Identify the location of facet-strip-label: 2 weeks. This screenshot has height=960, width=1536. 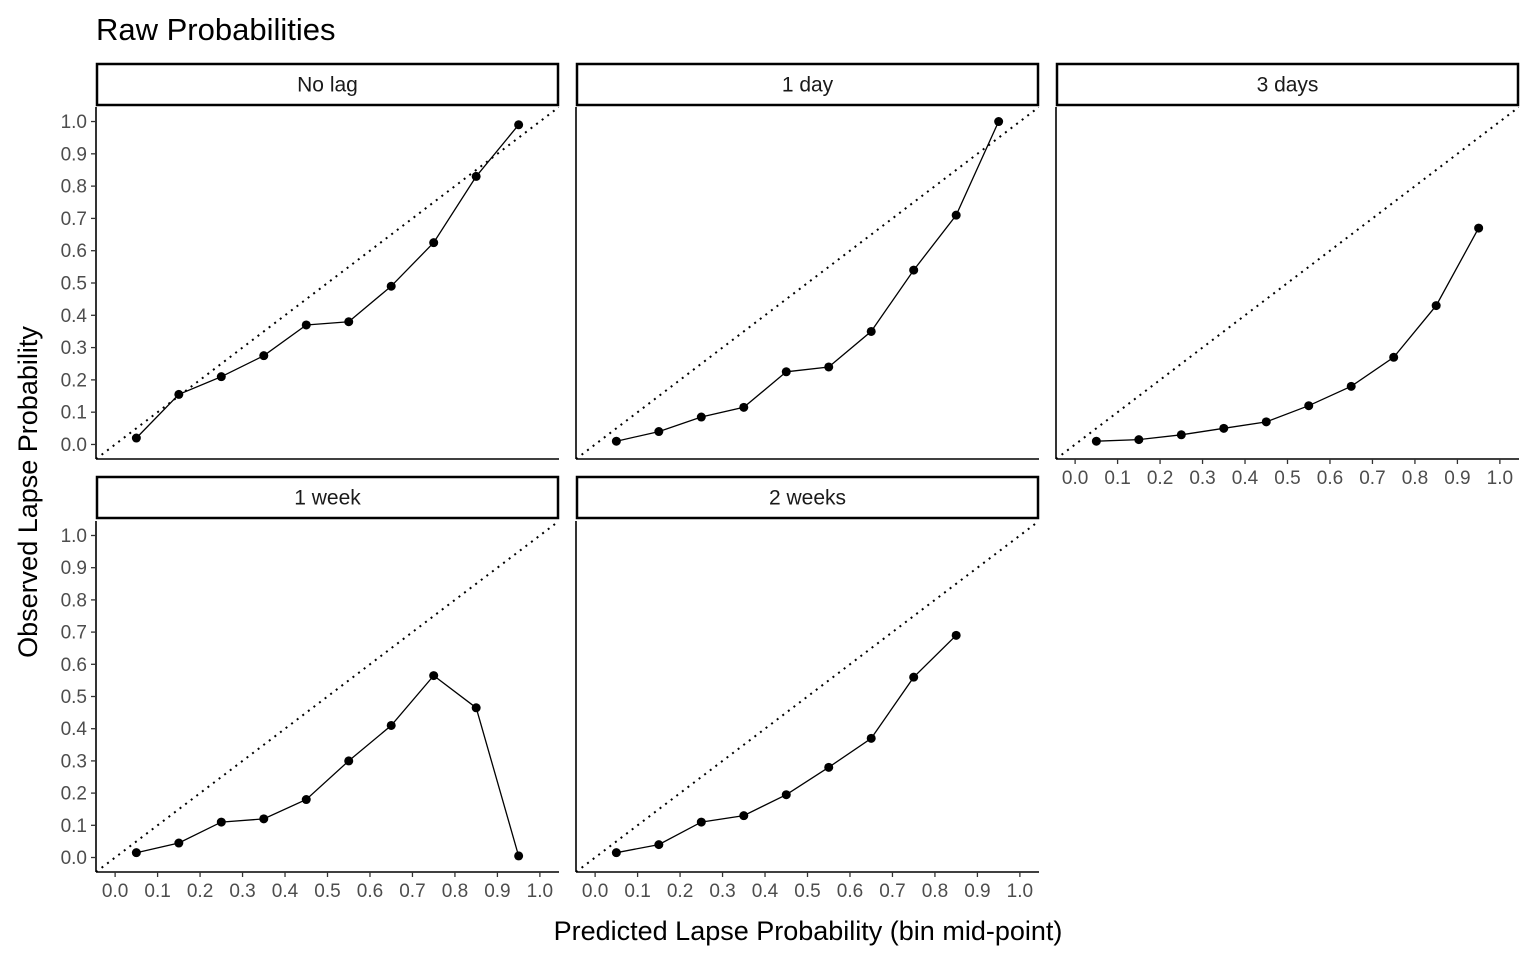
(807, 498).